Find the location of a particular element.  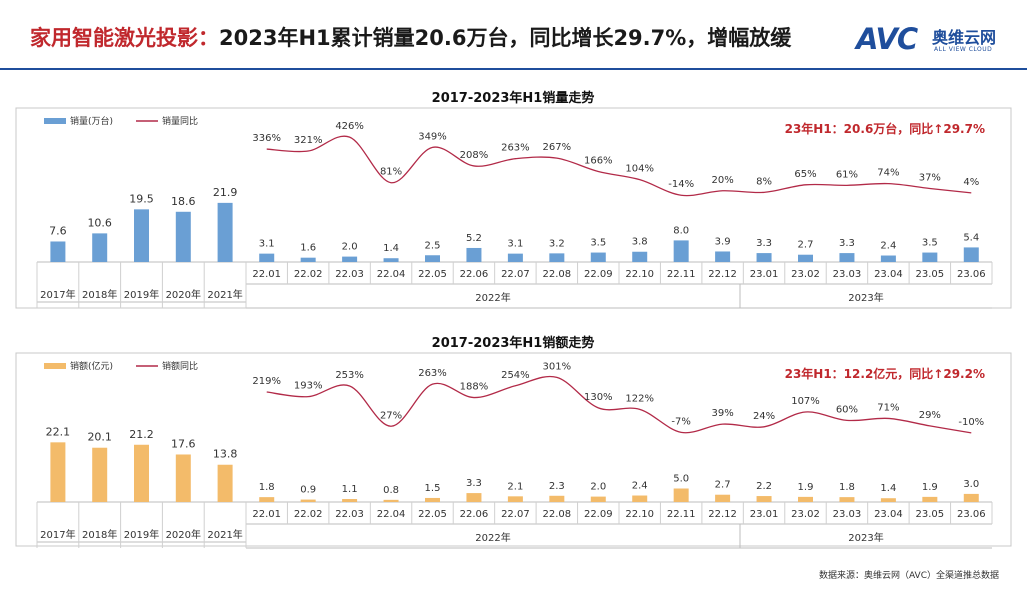

chart1-month-bar-label: 2.4 is located at coordinates (888, 246).